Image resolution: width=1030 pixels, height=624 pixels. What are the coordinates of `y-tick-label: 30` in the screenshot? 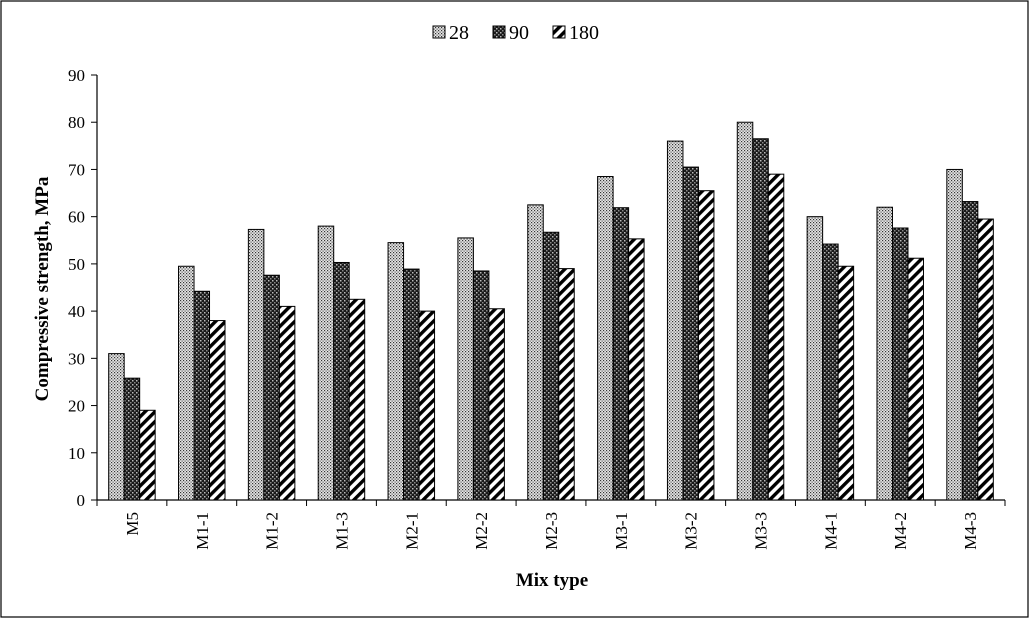 It's located at (76, 358).